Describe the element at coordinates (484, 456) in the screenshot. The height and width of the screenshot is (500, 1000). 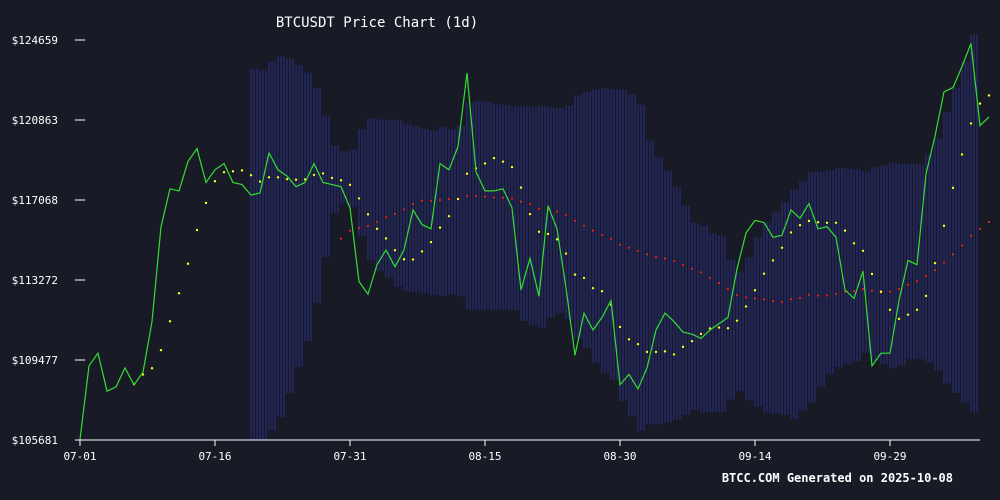
I see `x-tick-label: 08-15` at that location.